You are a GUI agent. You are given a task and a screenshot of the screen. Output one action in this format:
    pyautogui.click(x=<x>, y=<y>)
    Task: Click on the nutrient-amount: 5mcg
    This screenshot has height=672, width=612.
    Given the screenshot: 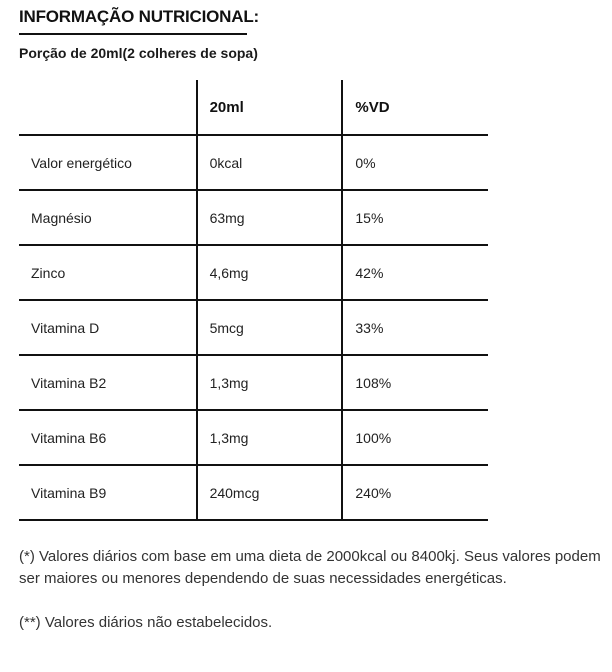 What is the action you would take?
    pyautogui.click(x=270, y=327)
    